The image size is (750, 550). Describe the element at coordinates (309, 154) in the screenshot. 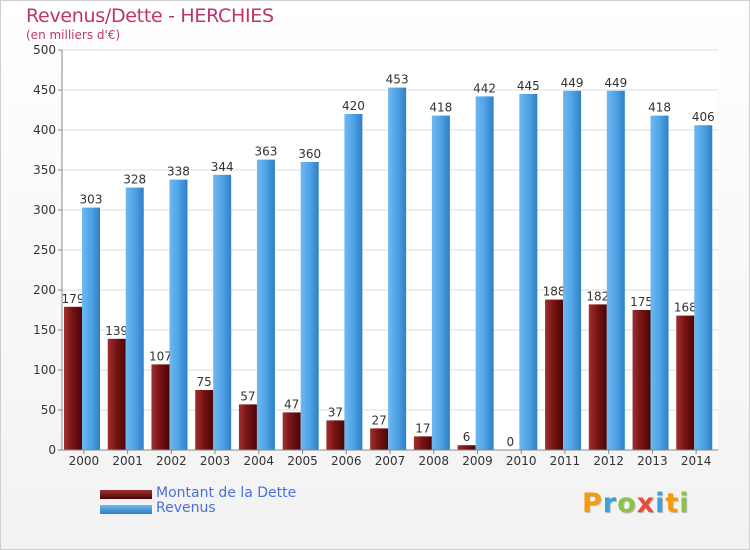

I see `data-label-revenus: 360` at that location.